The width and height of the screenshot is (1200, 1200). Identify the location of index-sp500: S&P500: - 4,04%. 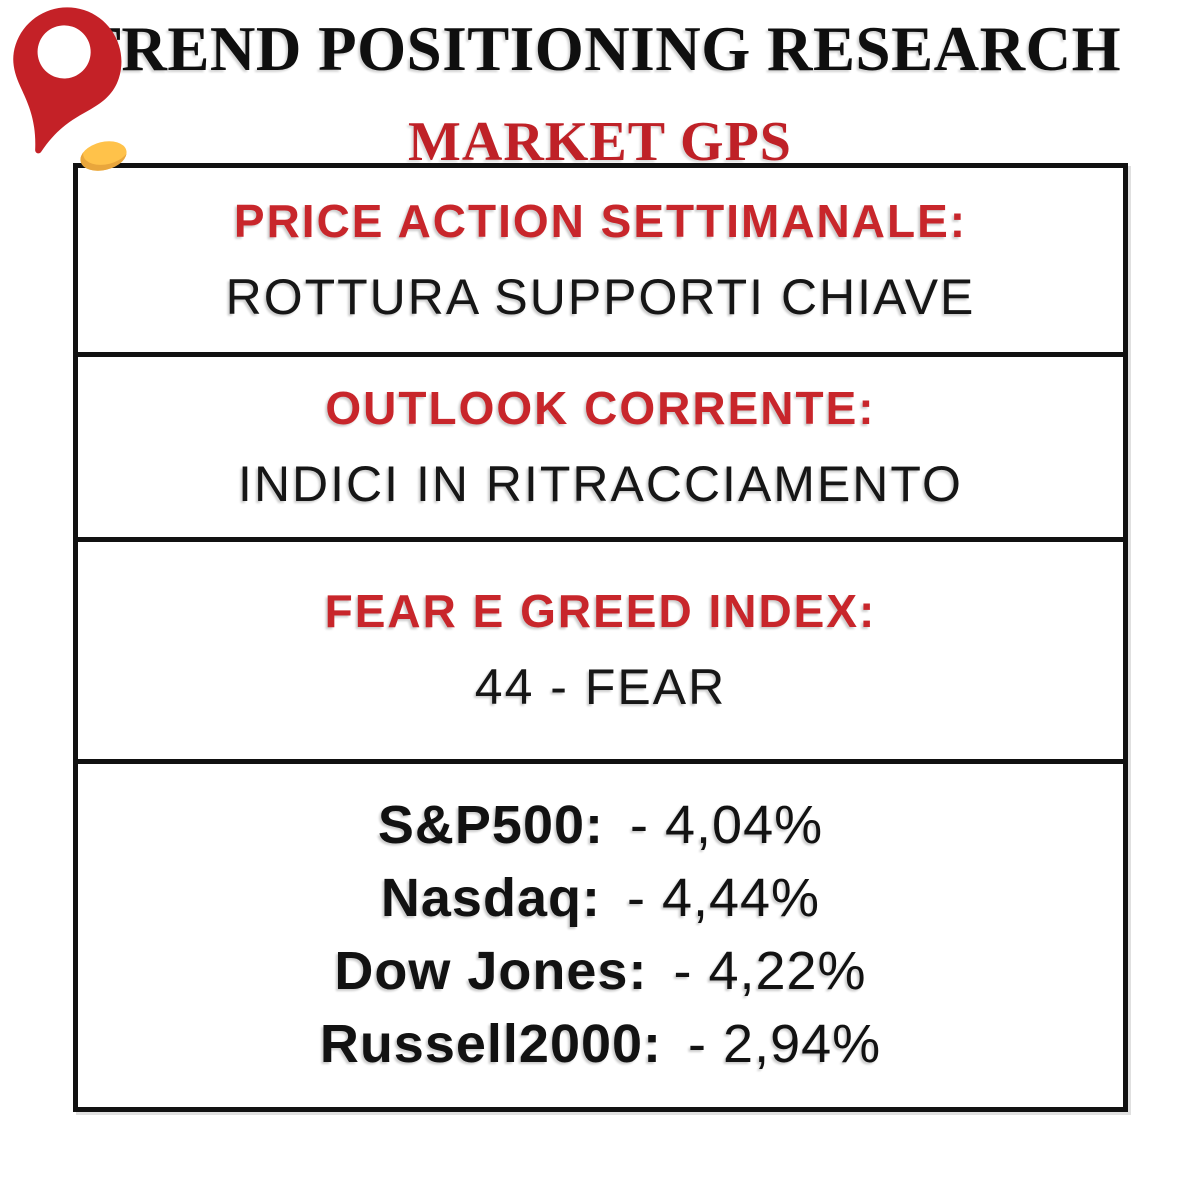
(600, 825).